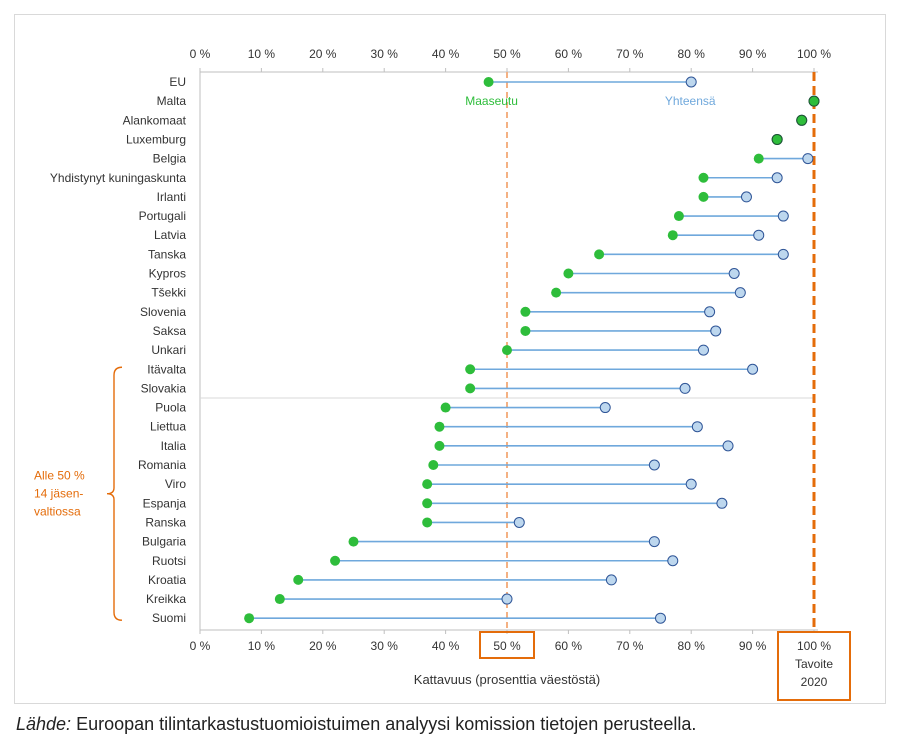  I want to click on x-tick-label-bottom: 90 %, so click(753, 646).